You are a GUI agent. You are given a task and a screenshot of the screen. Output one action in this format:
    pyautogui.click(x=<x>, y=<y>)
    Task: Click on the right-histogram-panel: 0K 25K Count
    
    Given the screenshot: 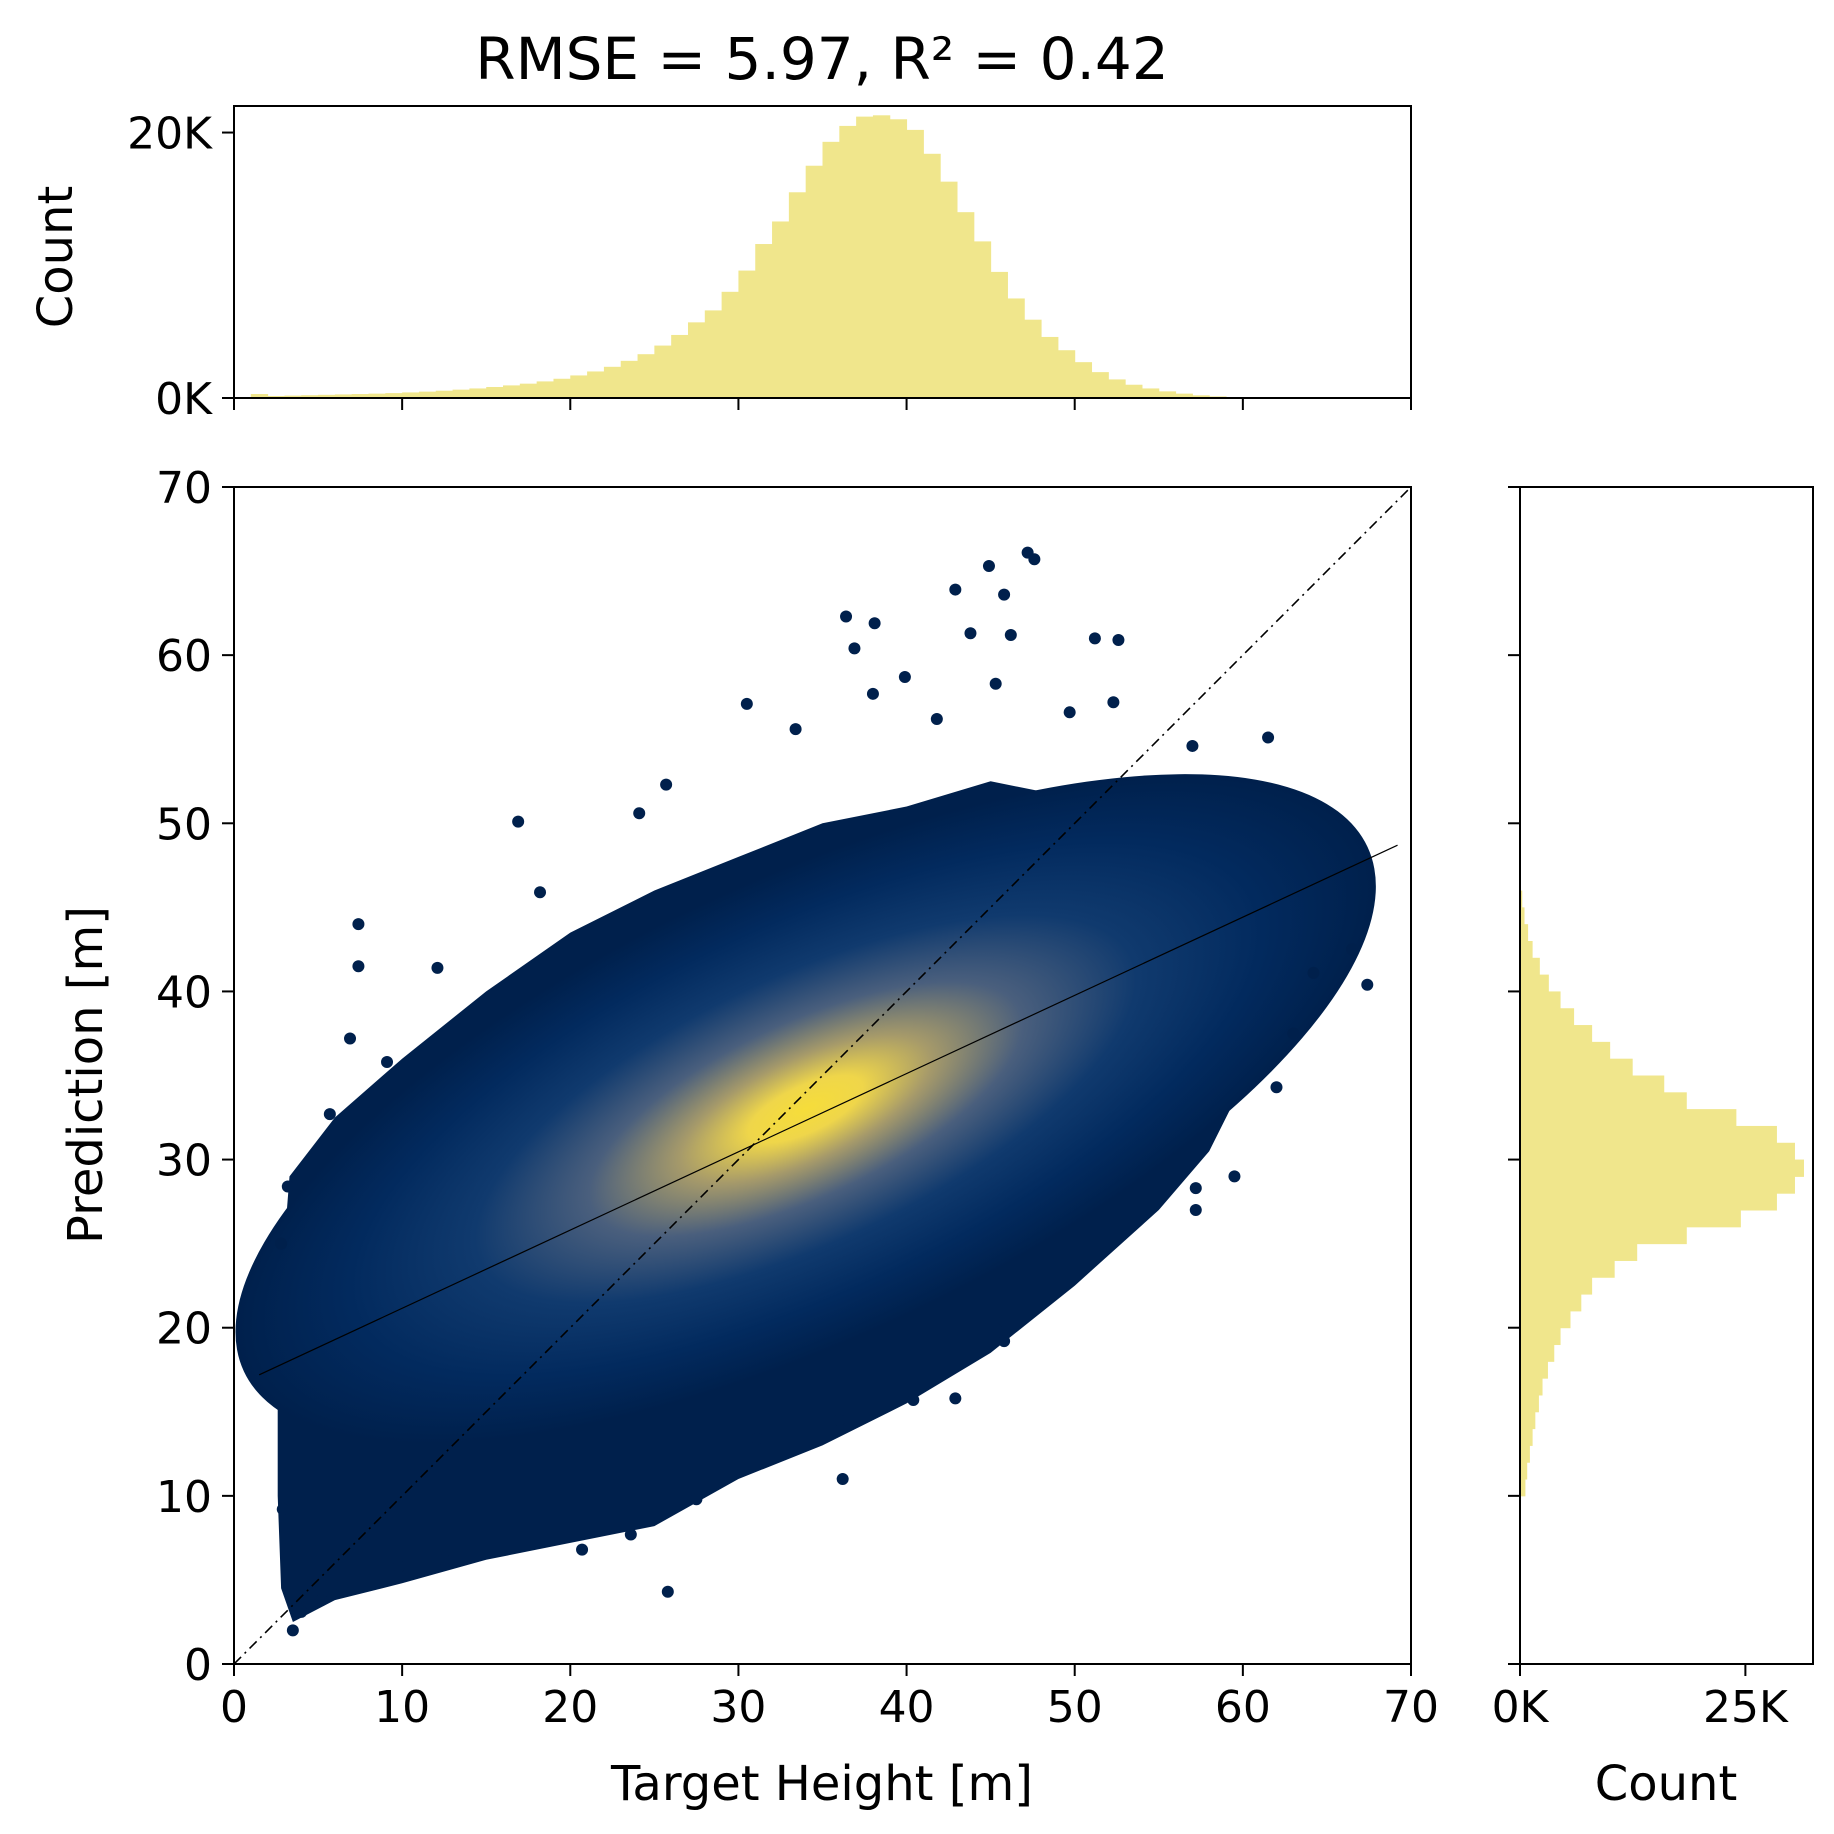 What is the action you would take?
    pyautogui.click(x=1653, y=1149)
    